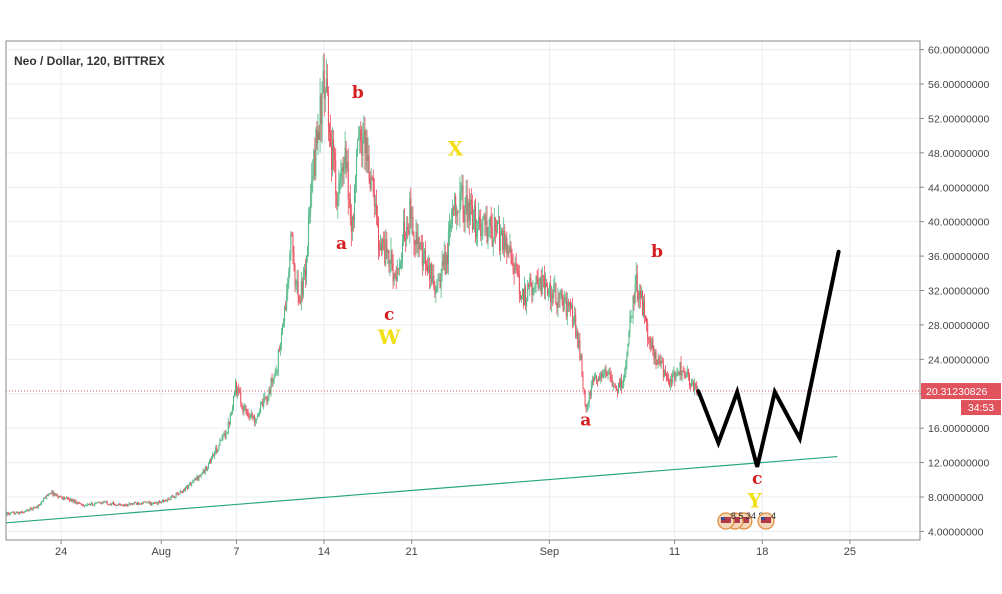 The image size is (1002, 594). What do you see at coordinates (389, 337) in the screenshot?
I see `wave-label: W` at bounding box center [389, 337].